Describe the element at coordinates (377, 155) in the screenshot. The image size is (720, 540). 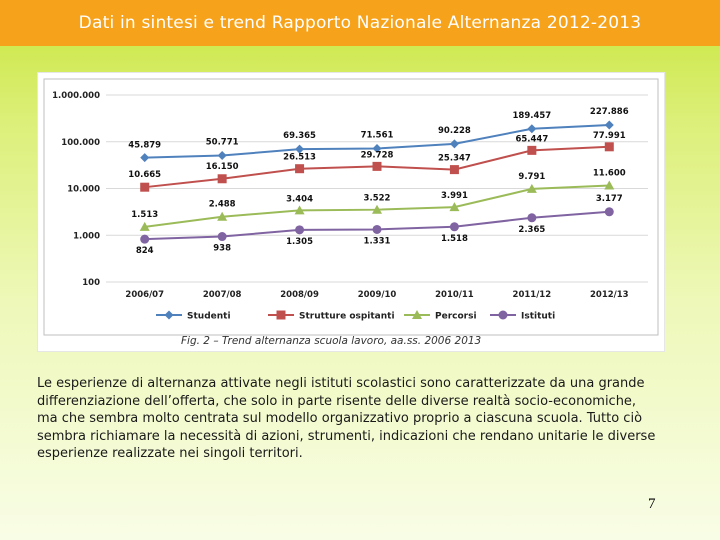
I see `data-label: 29.728` at that location.